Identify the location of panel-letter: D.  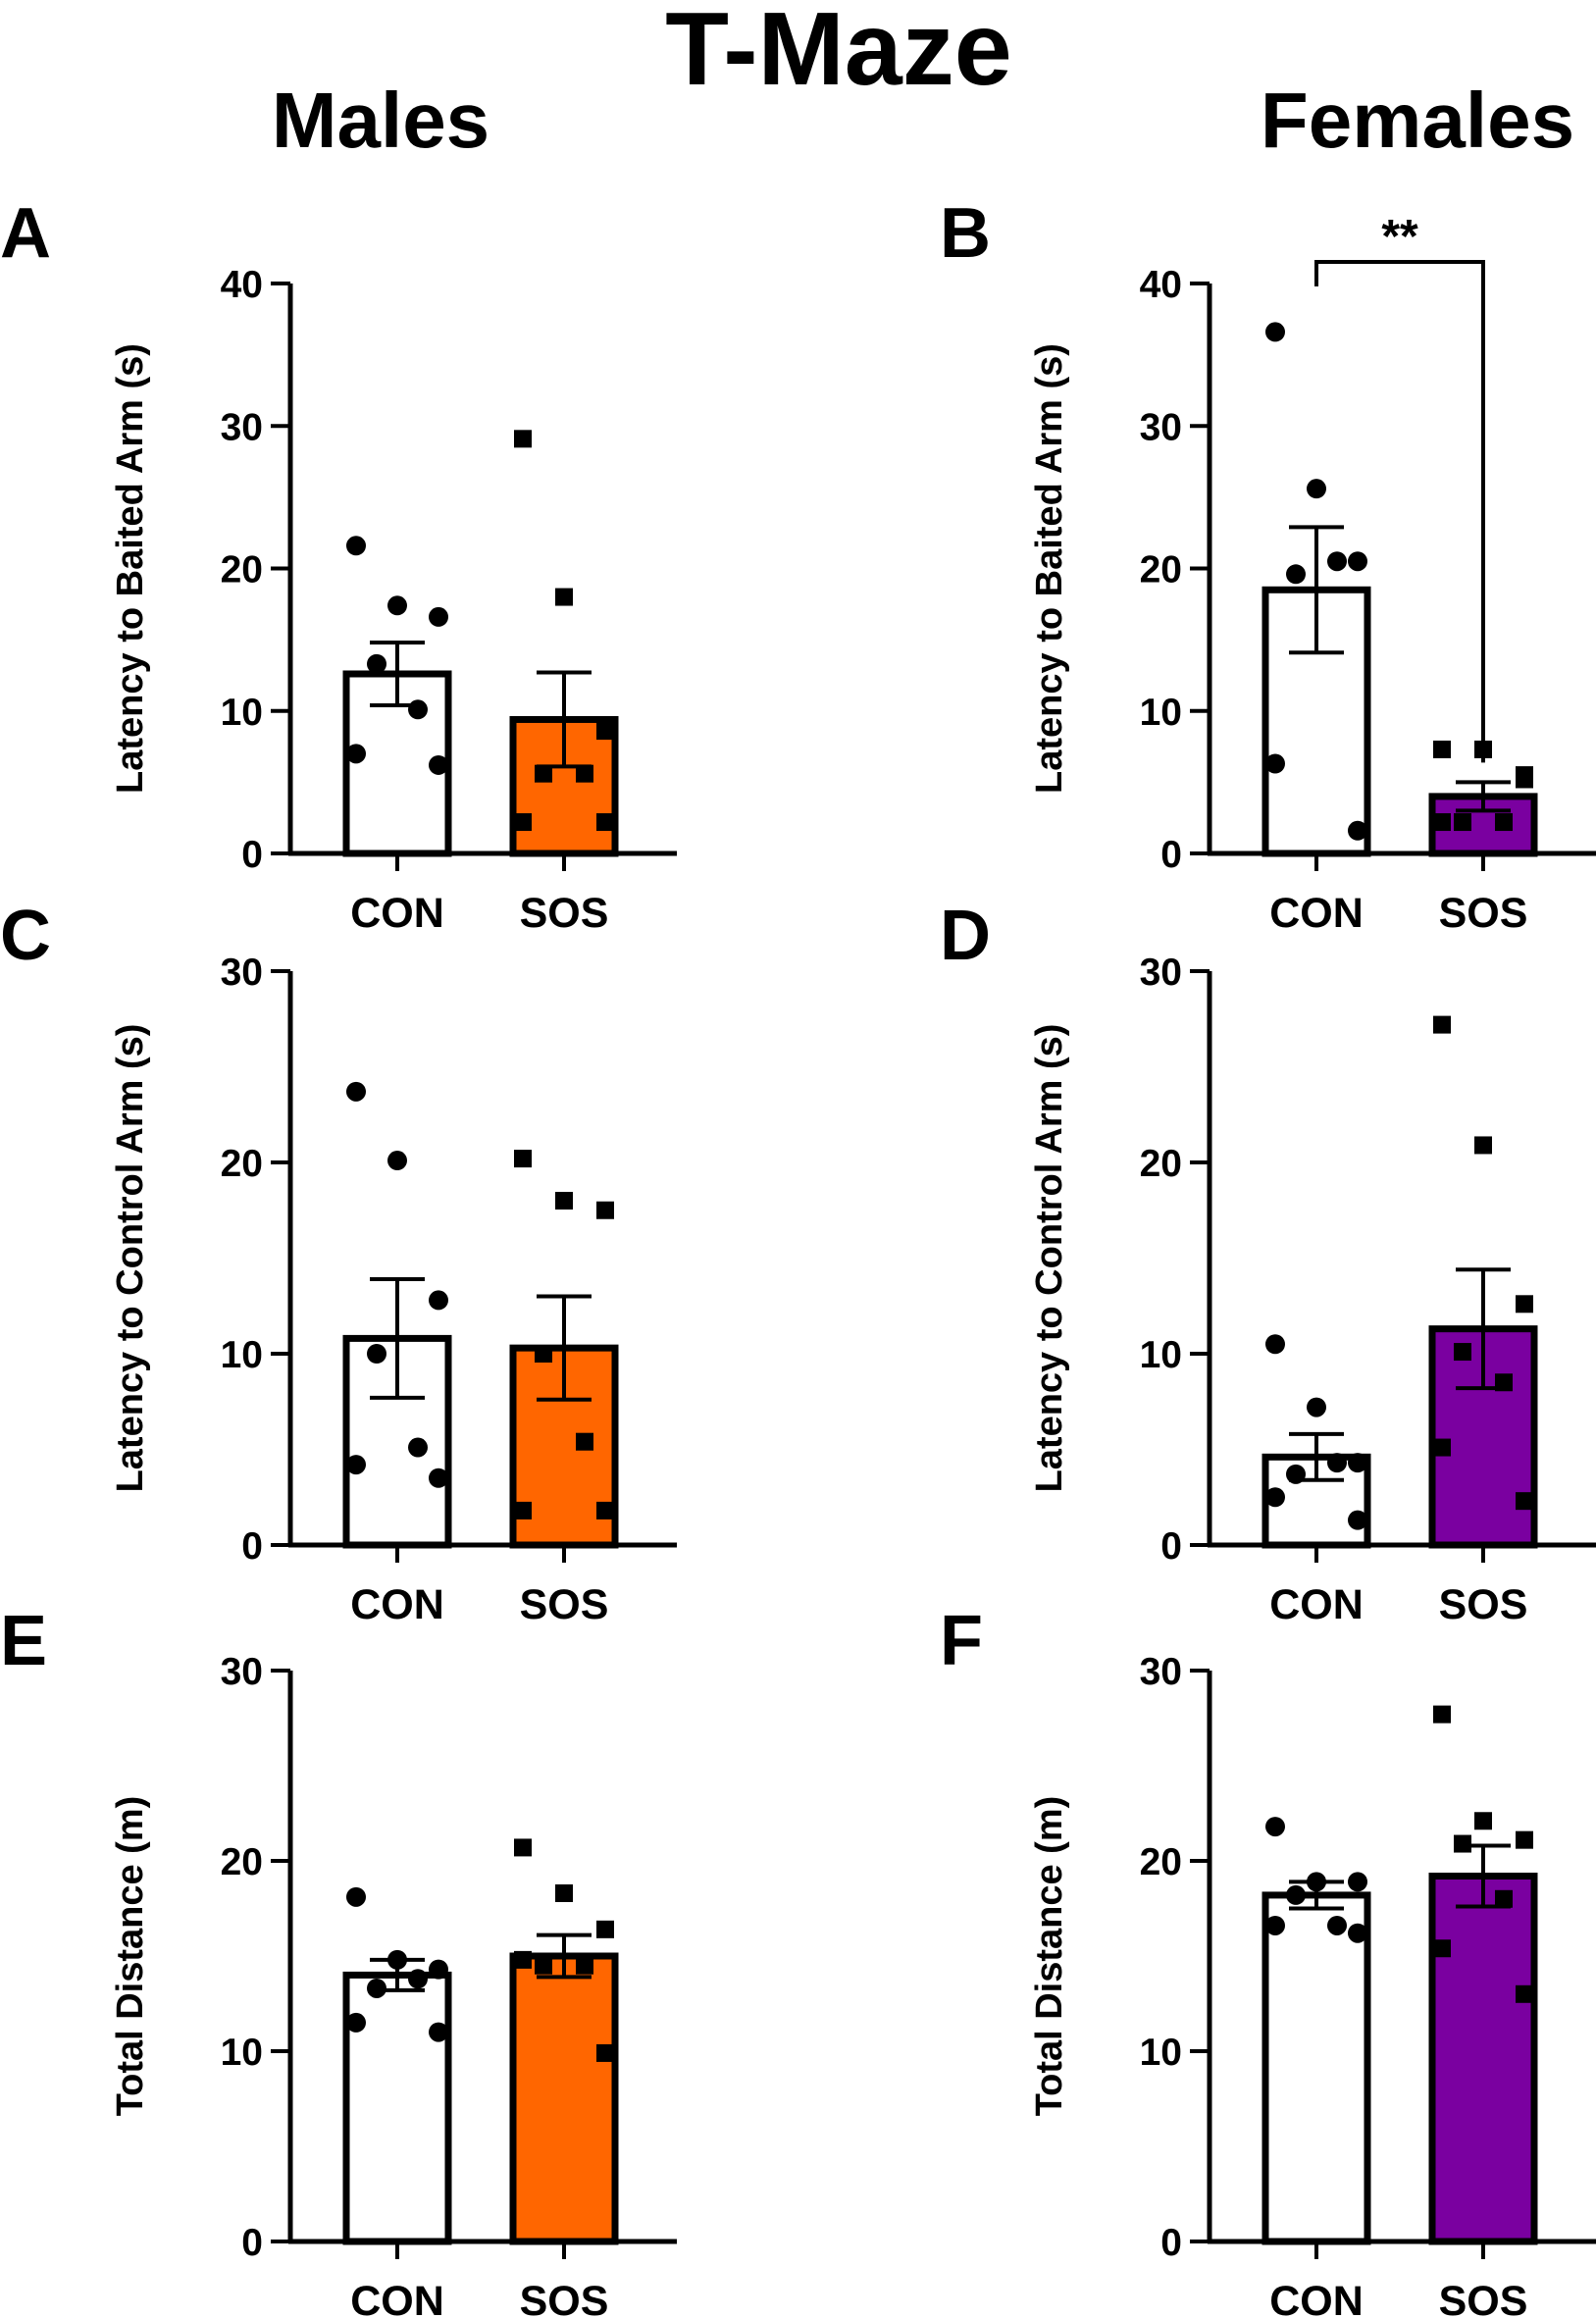
(966, 936).